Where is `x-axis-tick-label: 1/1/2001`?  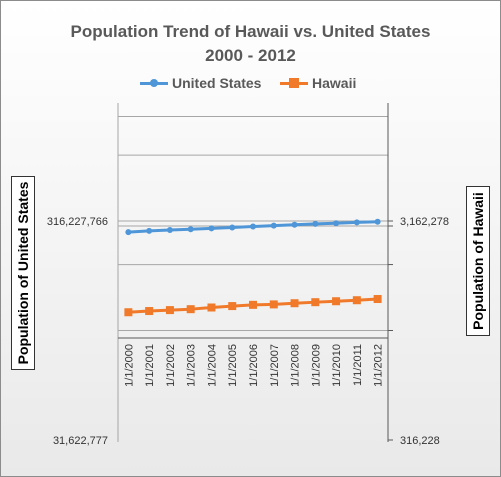
x-axis-tick-label: 1/1/2001 is located at coordinates (150, 365).